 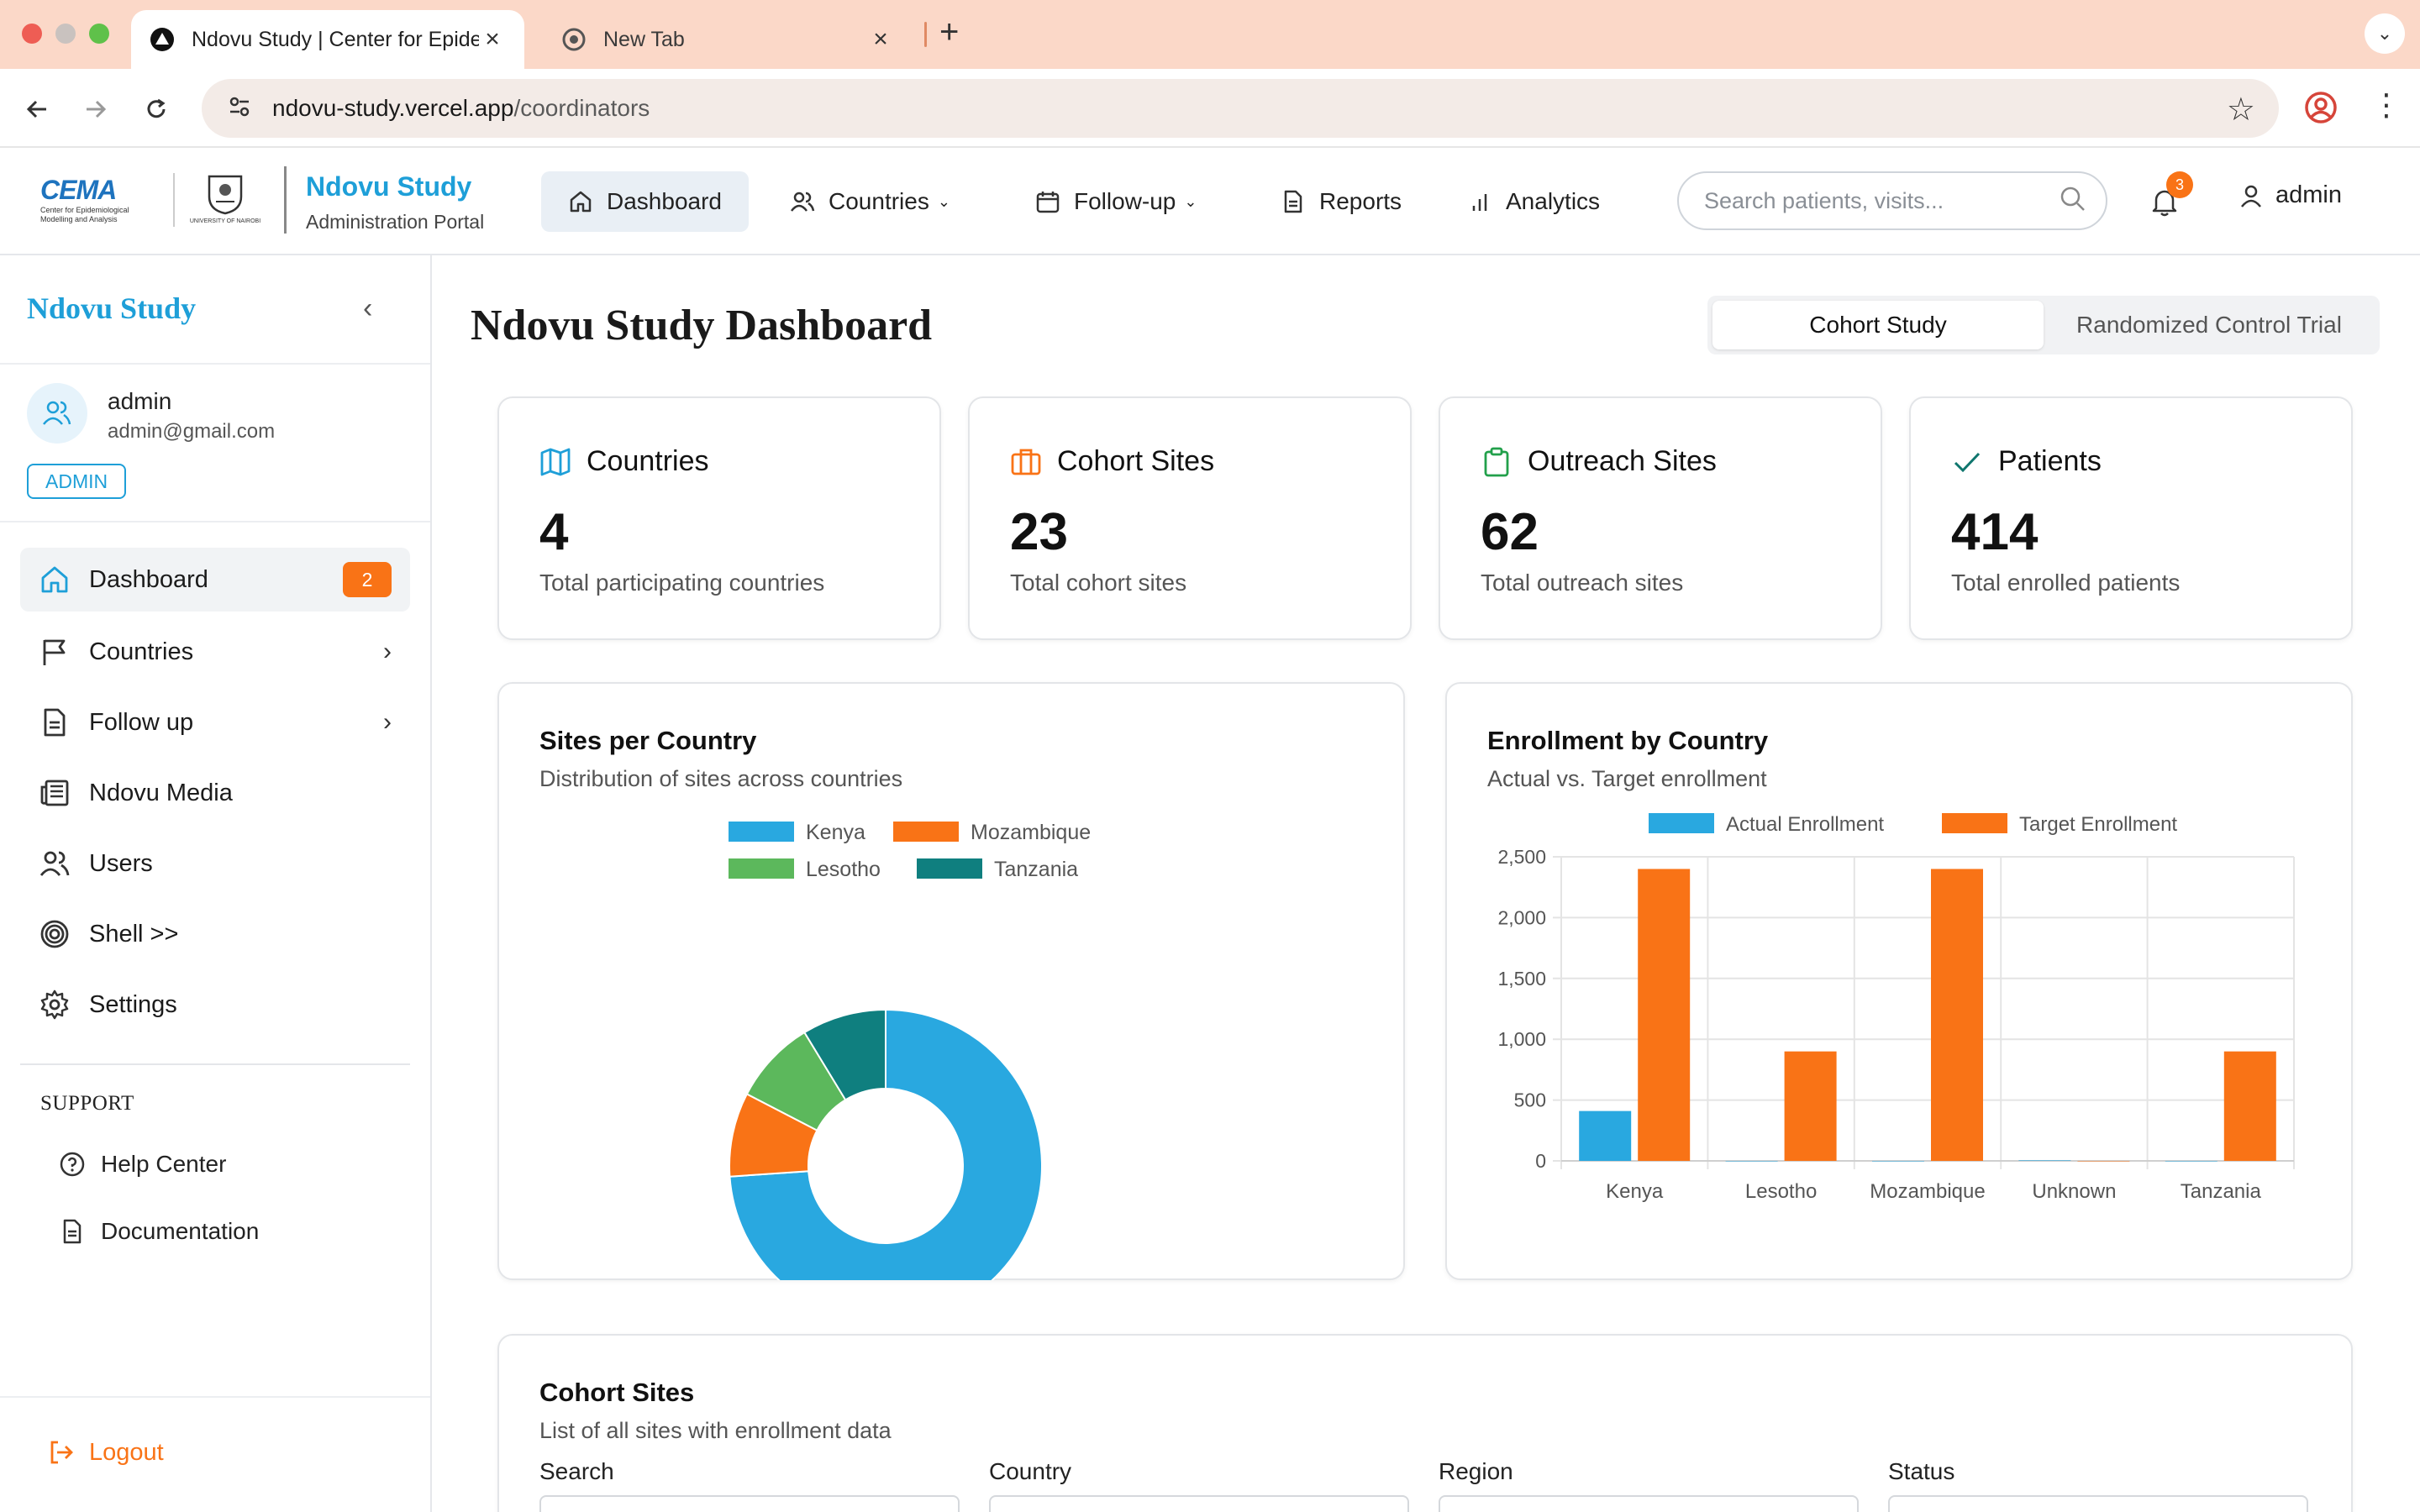 I want to click on browser-menu-icon: ⋮, so click(x=2387, y=104).